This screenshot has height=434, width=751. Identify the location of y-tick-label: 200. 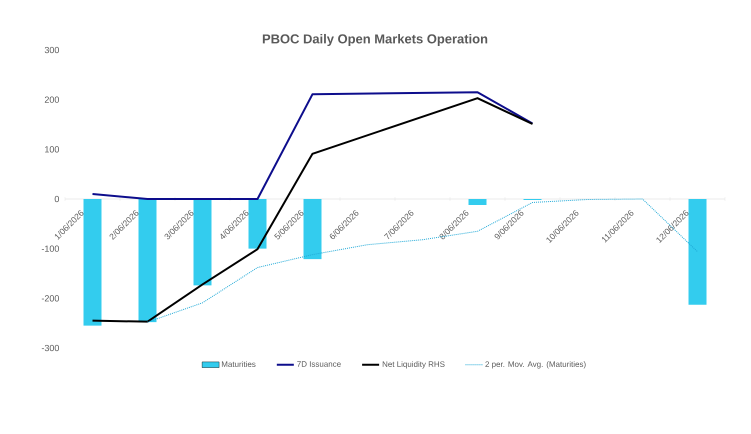
(52, 99).